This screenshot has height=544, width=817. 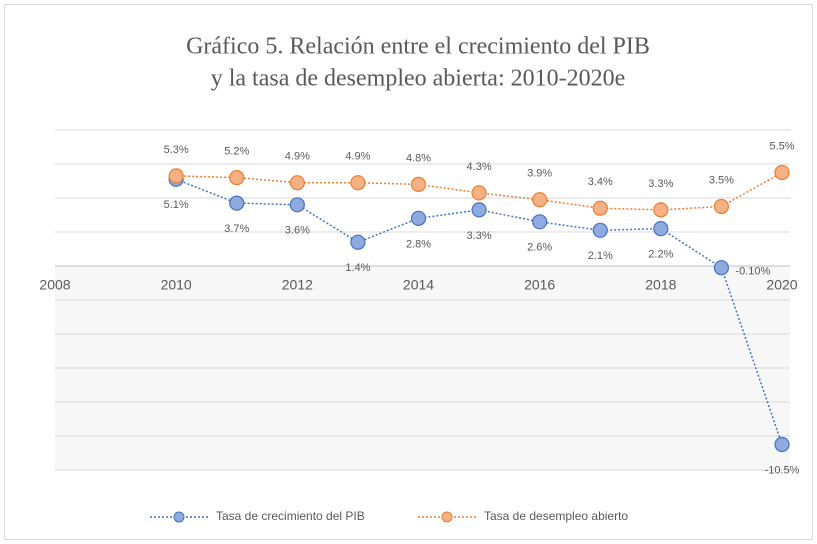 I want to click on data-label: -0.10%, so click(x=752, y=272).